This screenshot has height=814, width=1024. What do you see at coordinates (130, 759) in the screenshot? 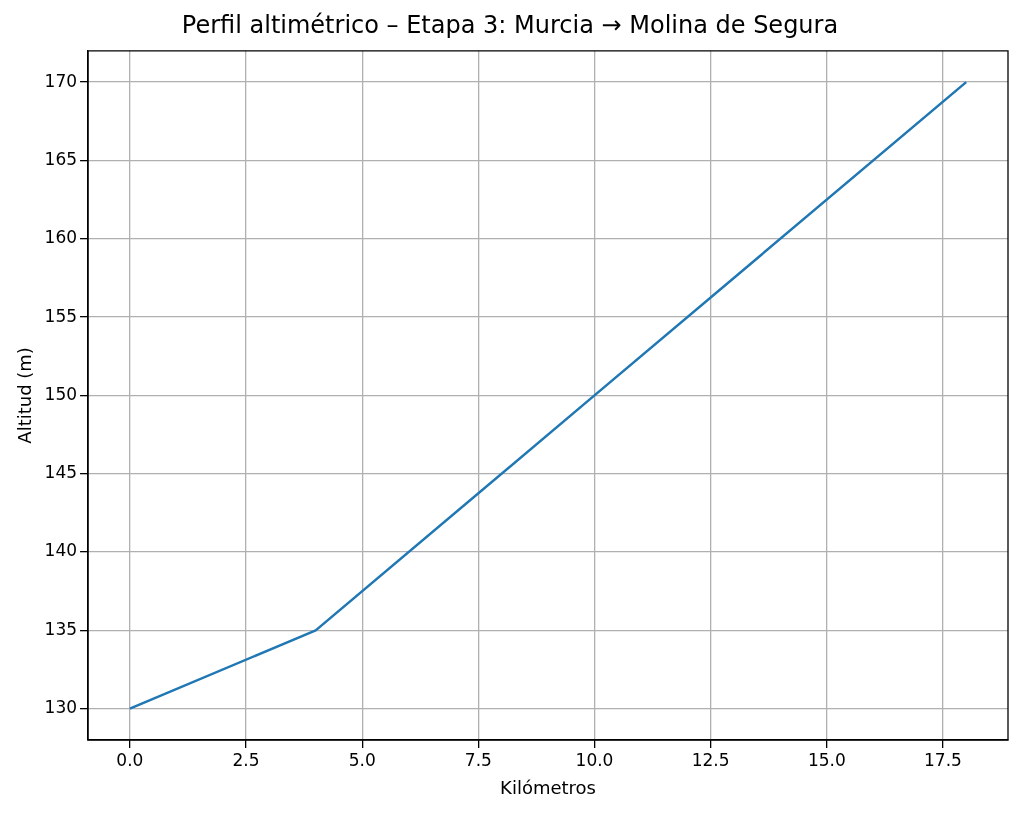
I see `x-tick-label: 0.0` at bounding box center [130, 759].